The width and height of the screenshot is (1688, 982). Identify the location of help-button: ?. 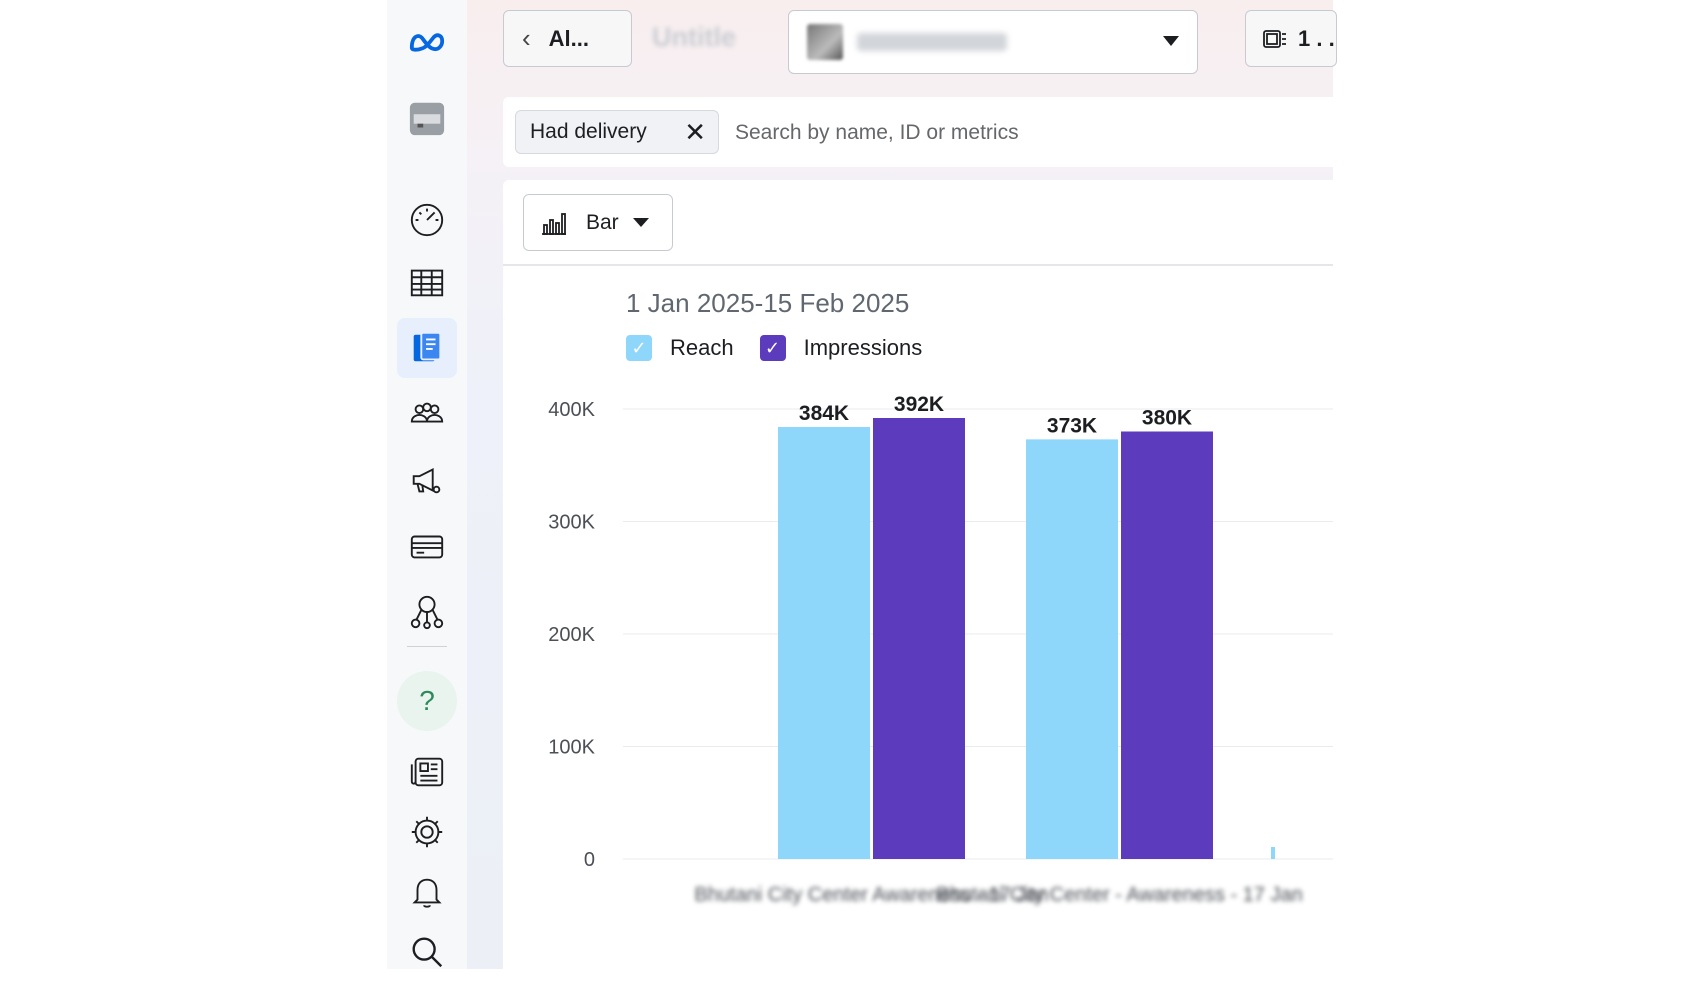
(427, 701).